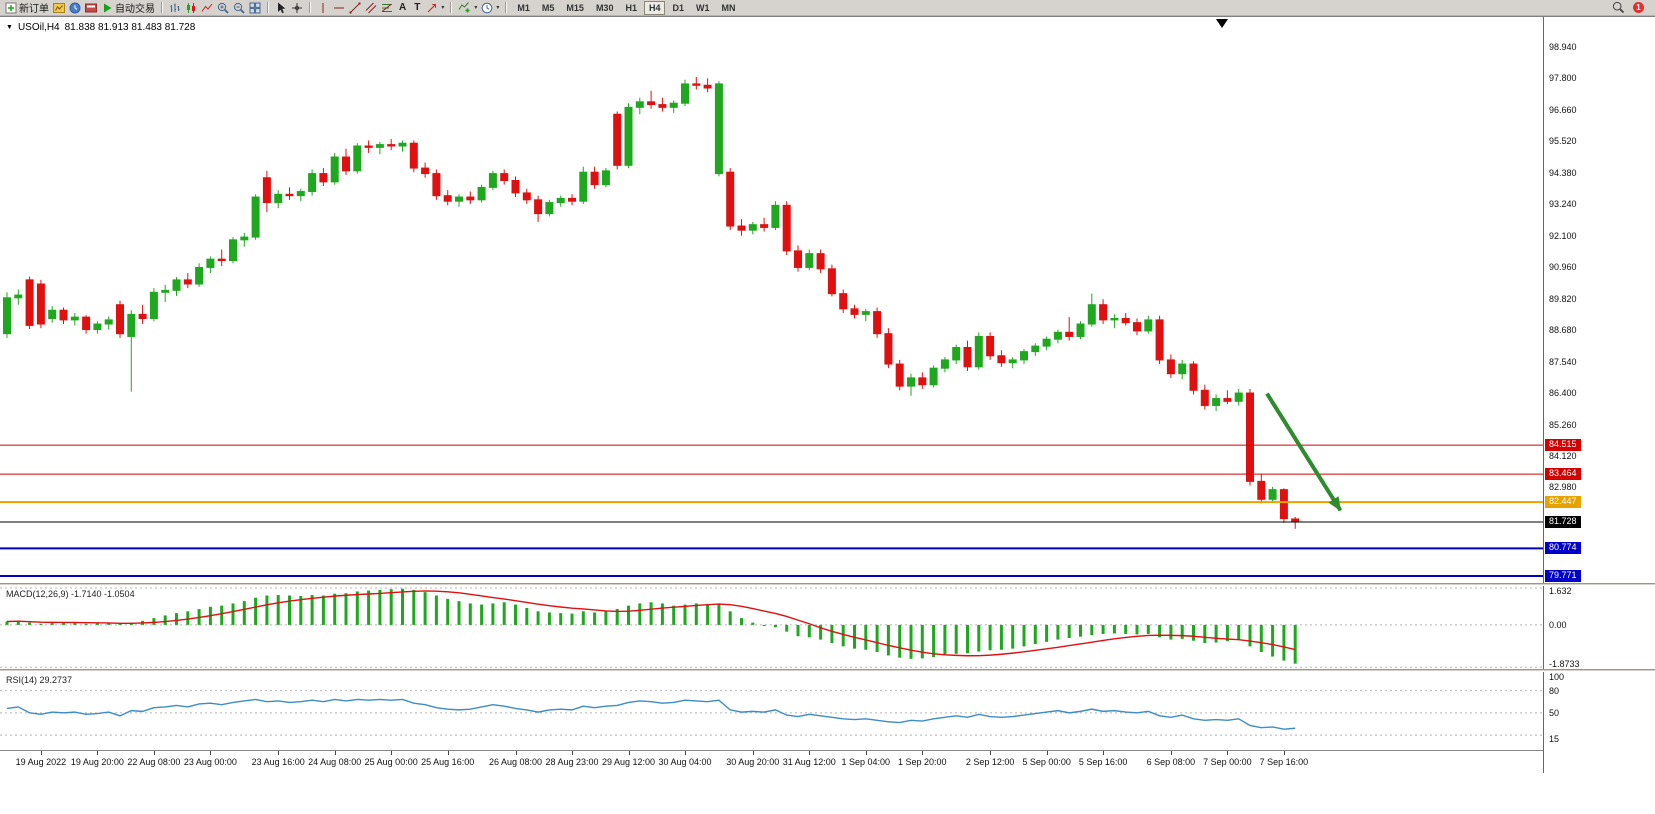 This screenshot has width=1655, height=814. Describe the element at coordinates (604, 7) in the screenshot. I see `timeframe-m30-button: M30` at that location.